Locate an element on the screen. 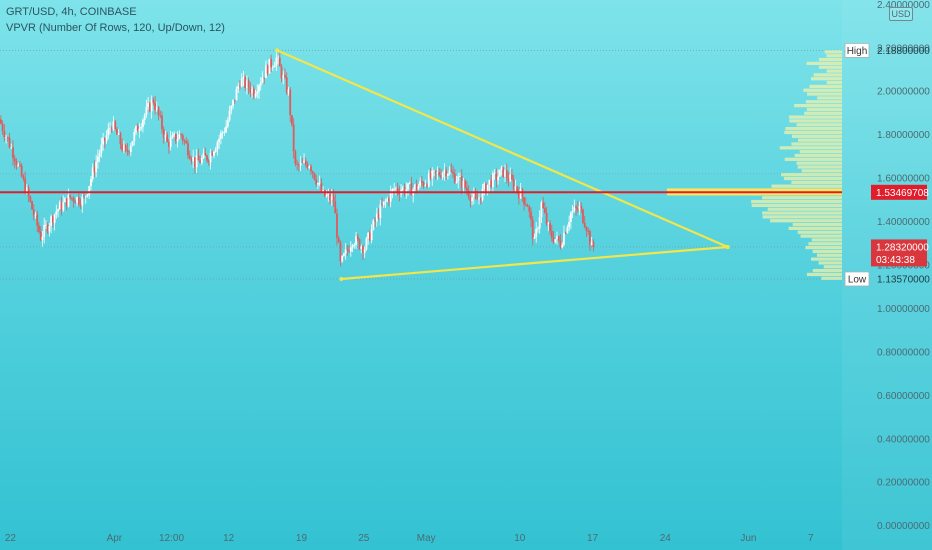 The image size is (932, 550). last-price-value: 1.28320000 is located at coordinates (902, 247).